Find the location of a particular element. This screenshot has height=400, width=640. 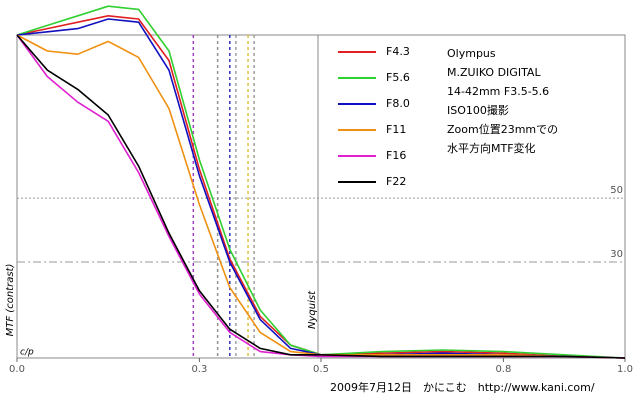

note: M.ZUIKO DIGITAL is located at coordinates (494, 72).